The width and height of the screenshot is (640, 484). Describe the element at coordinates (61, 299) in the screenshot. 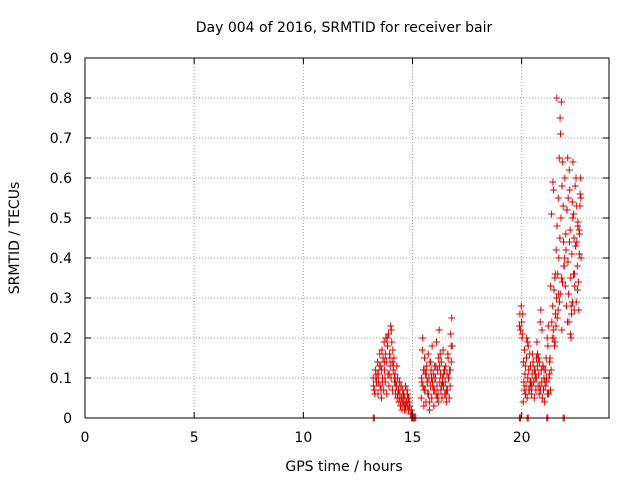

I see `y-tick-label: 0.3` at that location.